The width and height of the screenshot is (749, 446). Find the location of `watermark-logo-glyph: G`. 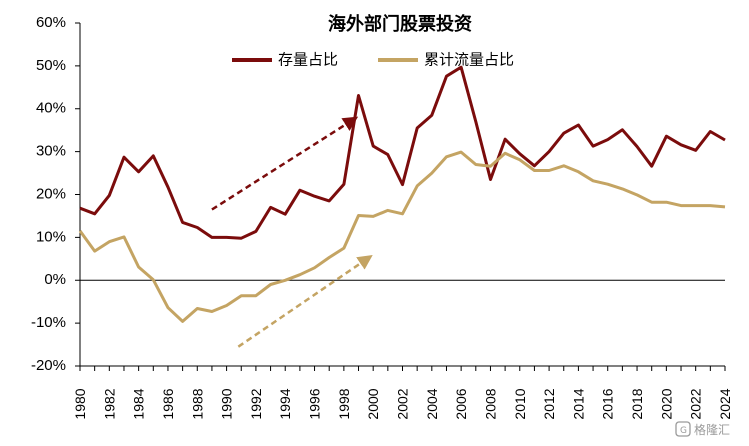

watermark-logo-glyph: G is located at coordinates (683, 431).